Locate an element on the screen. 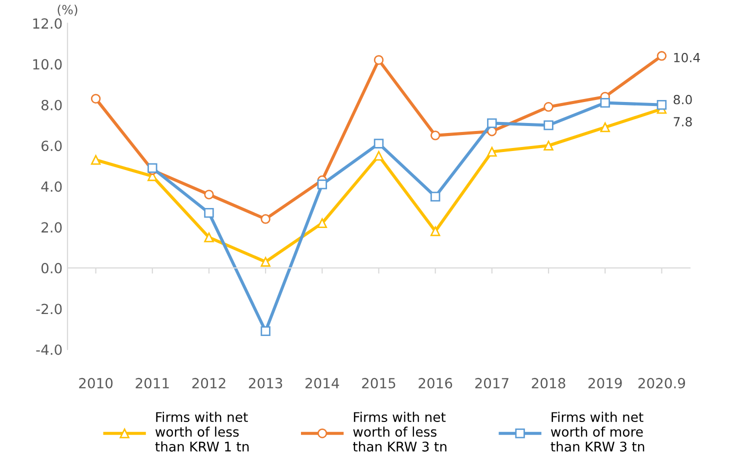  y-axis-title: (%) is located at coordinates (68, 10).